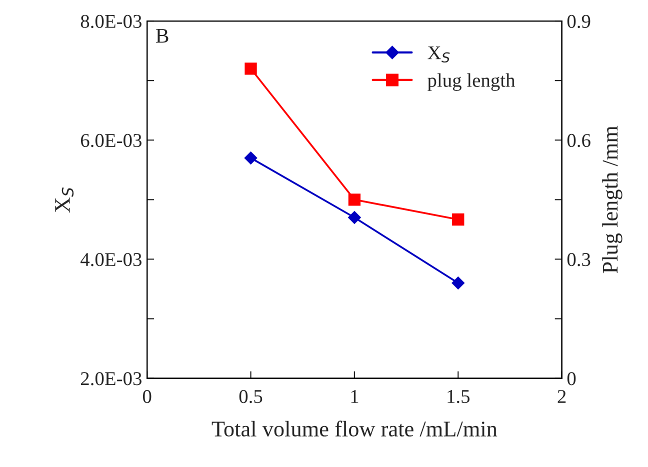  I want to click on x-tick-label: 1, so click(354, 396).